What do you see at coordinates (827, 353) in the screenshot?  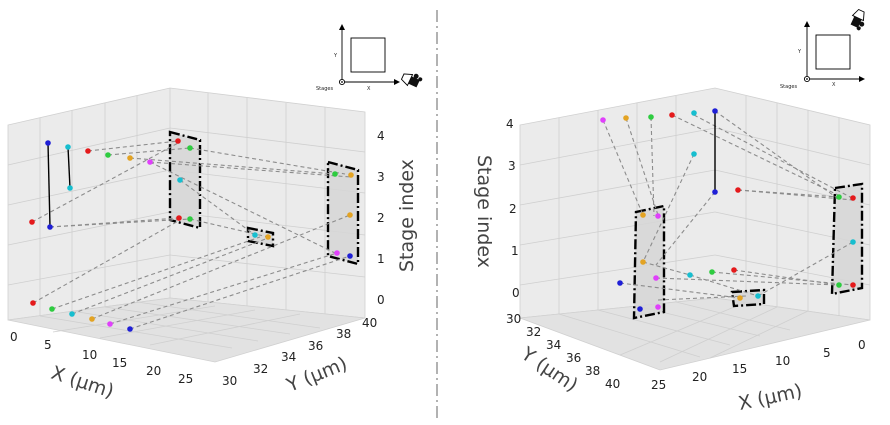 I see `right-x-tick: 5` at bounding box center [827, 353].